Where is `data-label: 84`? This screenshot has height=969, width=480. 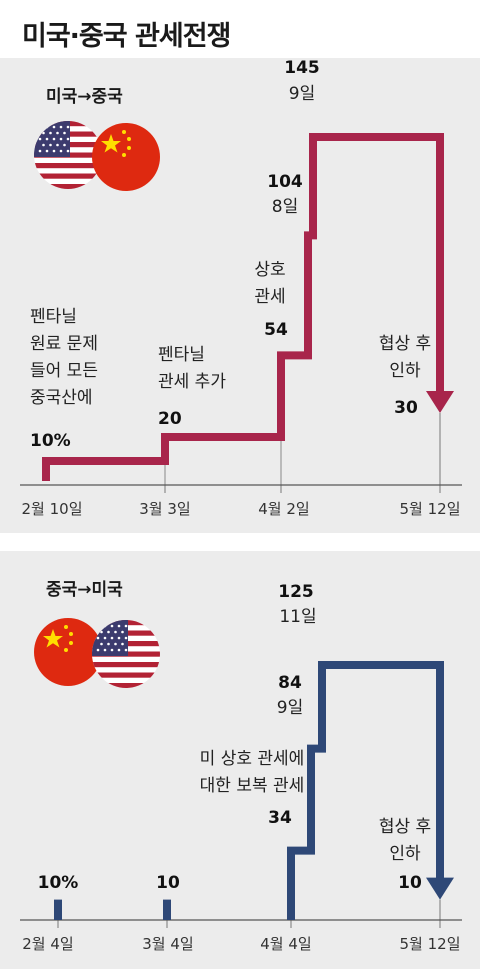 data-label: 84 is located at coordinates (290, 683).